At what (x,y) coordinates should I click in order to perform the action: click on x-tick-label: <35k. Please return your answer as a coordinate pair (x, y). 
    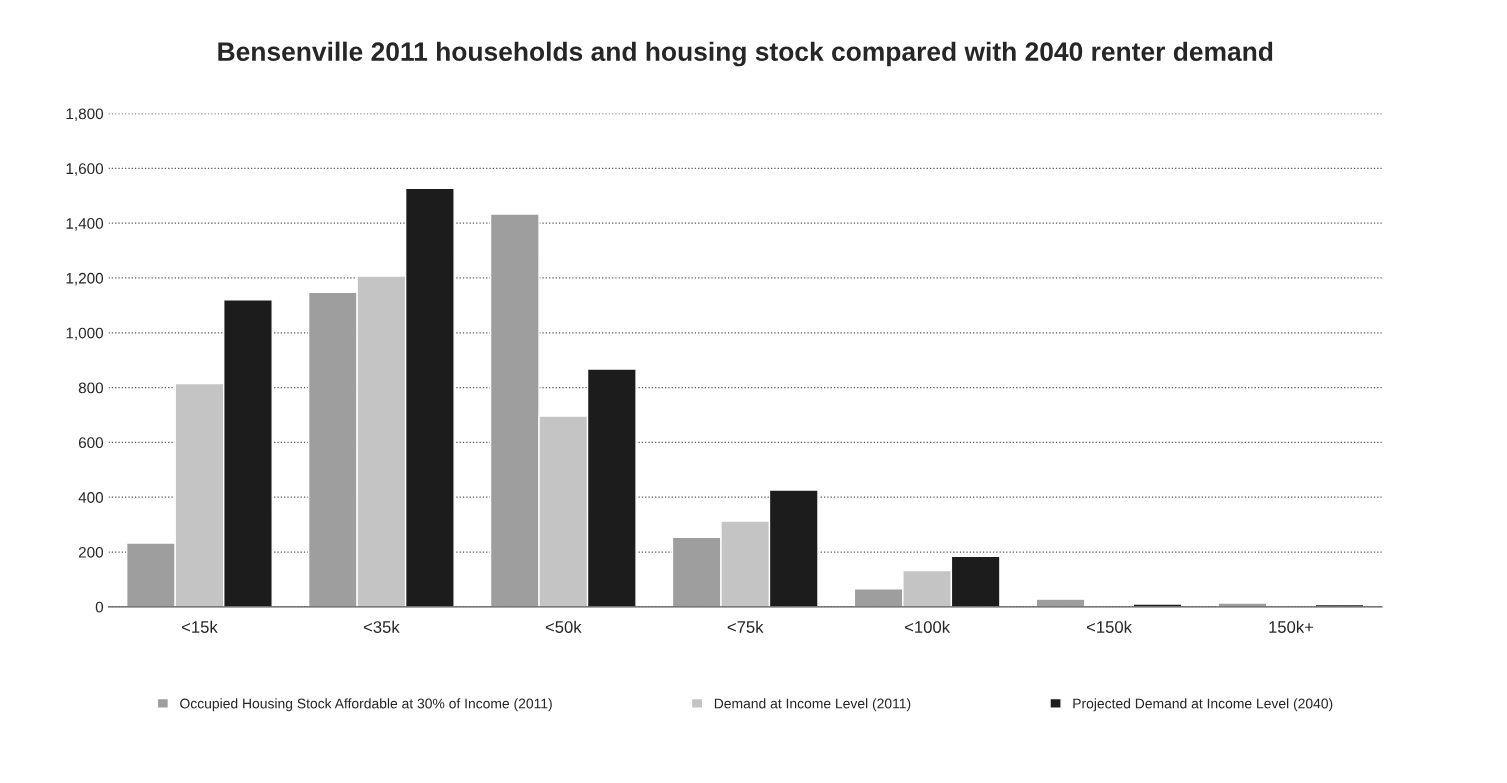
    Looking at the image, I should click on (381, 626).